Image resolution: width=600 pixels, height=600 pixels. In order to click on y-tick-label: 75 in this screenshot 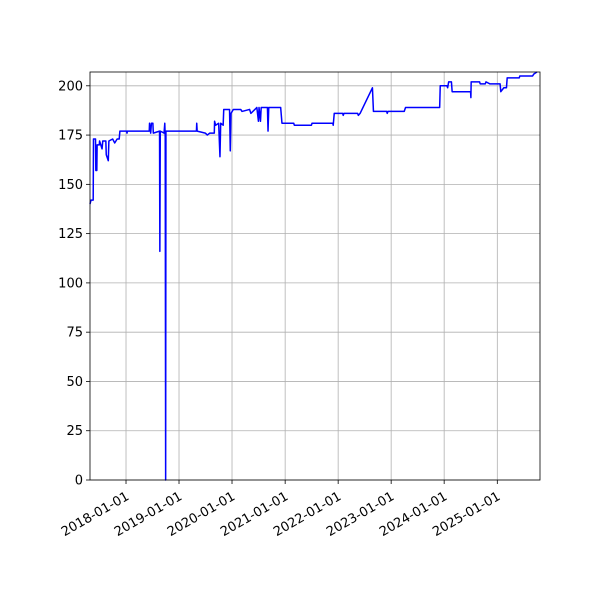, I will do `click(74, 333)`.